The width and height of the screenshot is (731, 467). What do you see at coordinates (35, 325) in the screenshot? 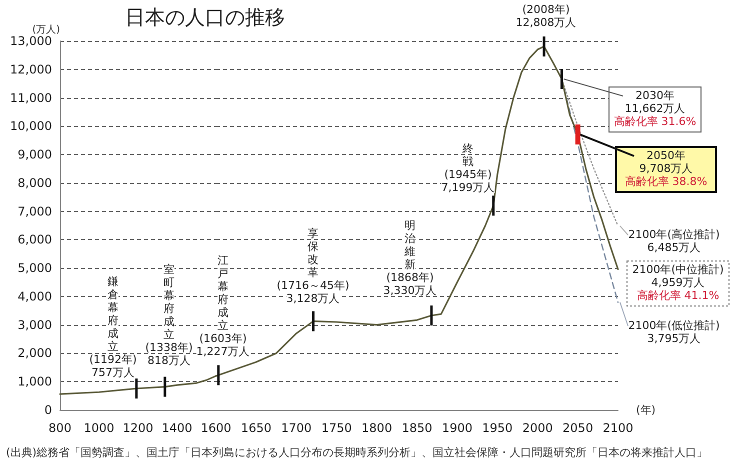
I see `y-tick-label: 3,000` at bounding box center [35, 325].